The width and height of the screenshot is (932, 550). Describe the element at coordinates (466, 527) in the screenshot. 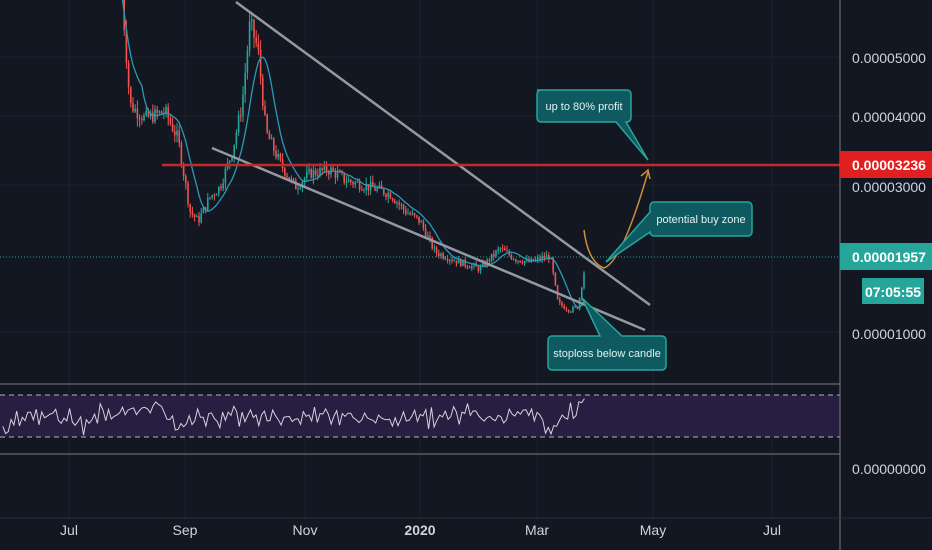

I see `time-scale: Jul Sep Nov 2020 Mar May Jul` at that location.